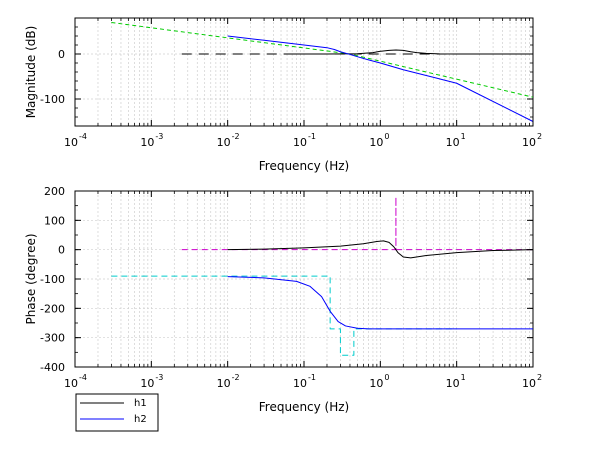  I want to click on legend: h1 h2, so click(117, 412).